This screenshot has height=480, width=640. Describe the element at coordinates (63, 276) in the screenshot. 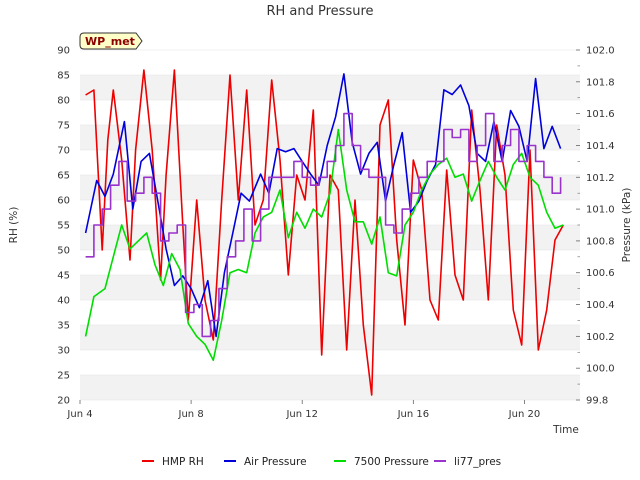

I see `y-left-tick-label: 45` at that location.